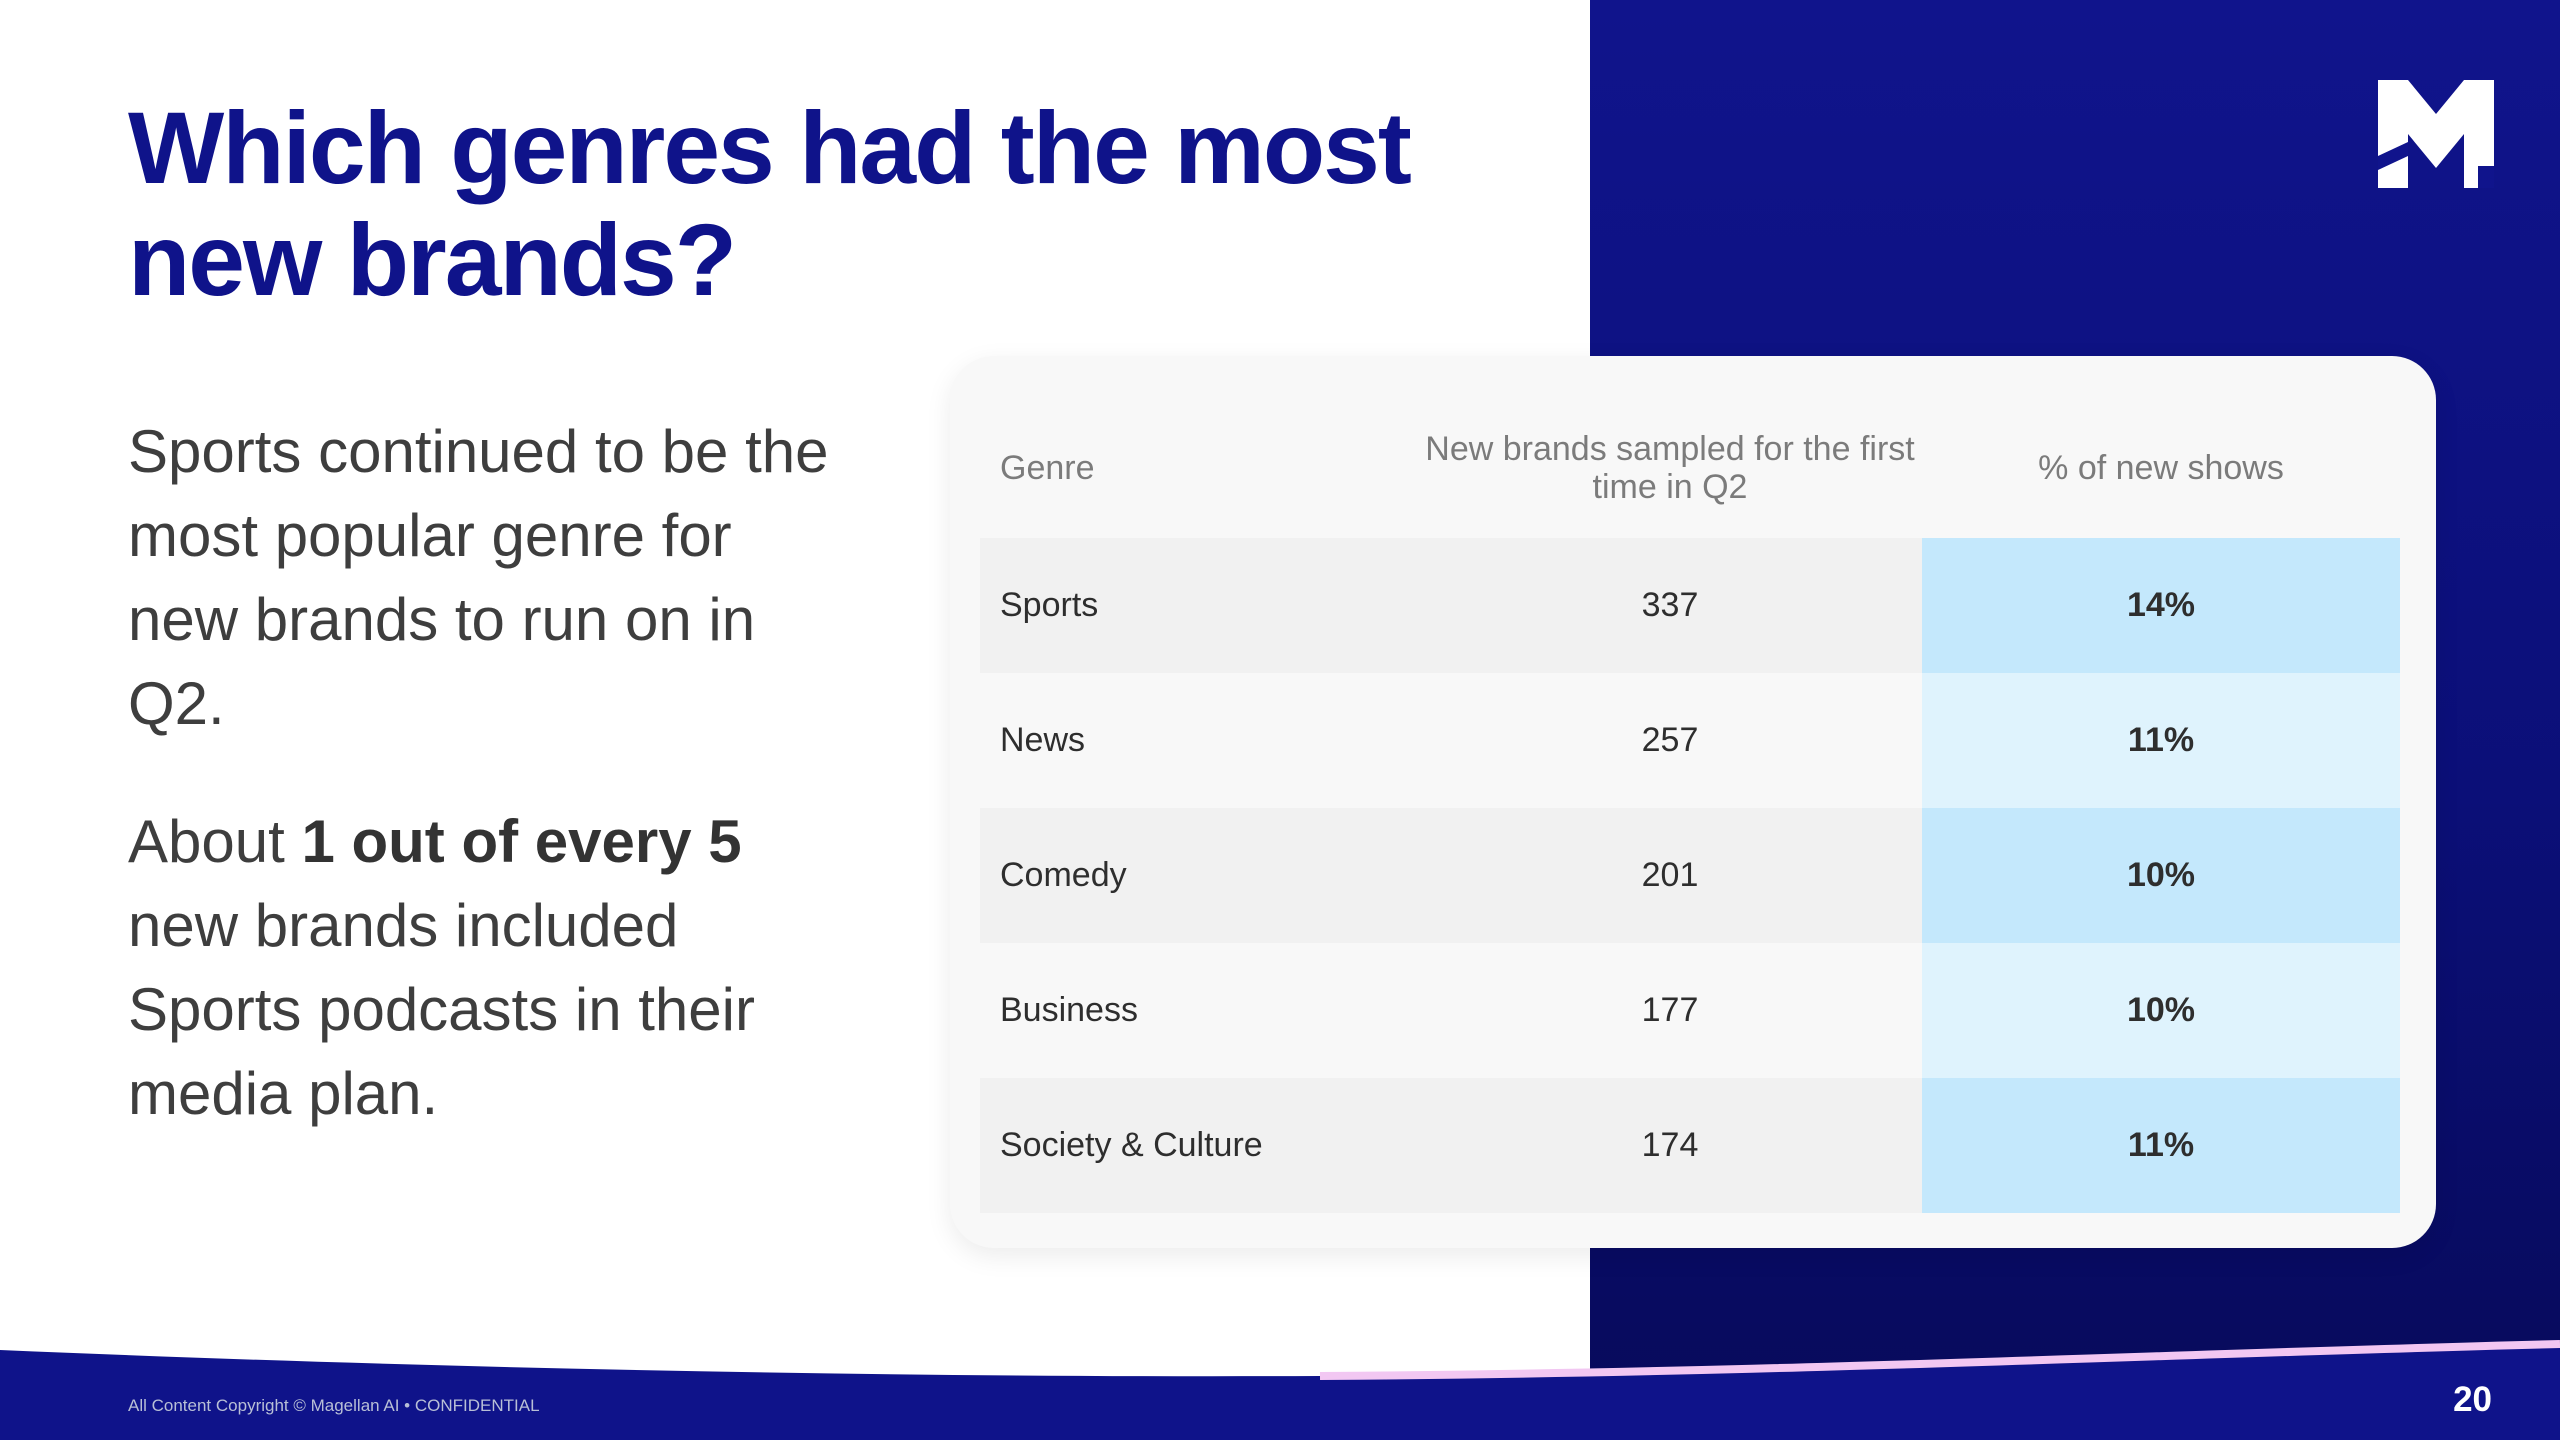  I want to click on table-row: Comedy 201 10%, so click(1690, 875).